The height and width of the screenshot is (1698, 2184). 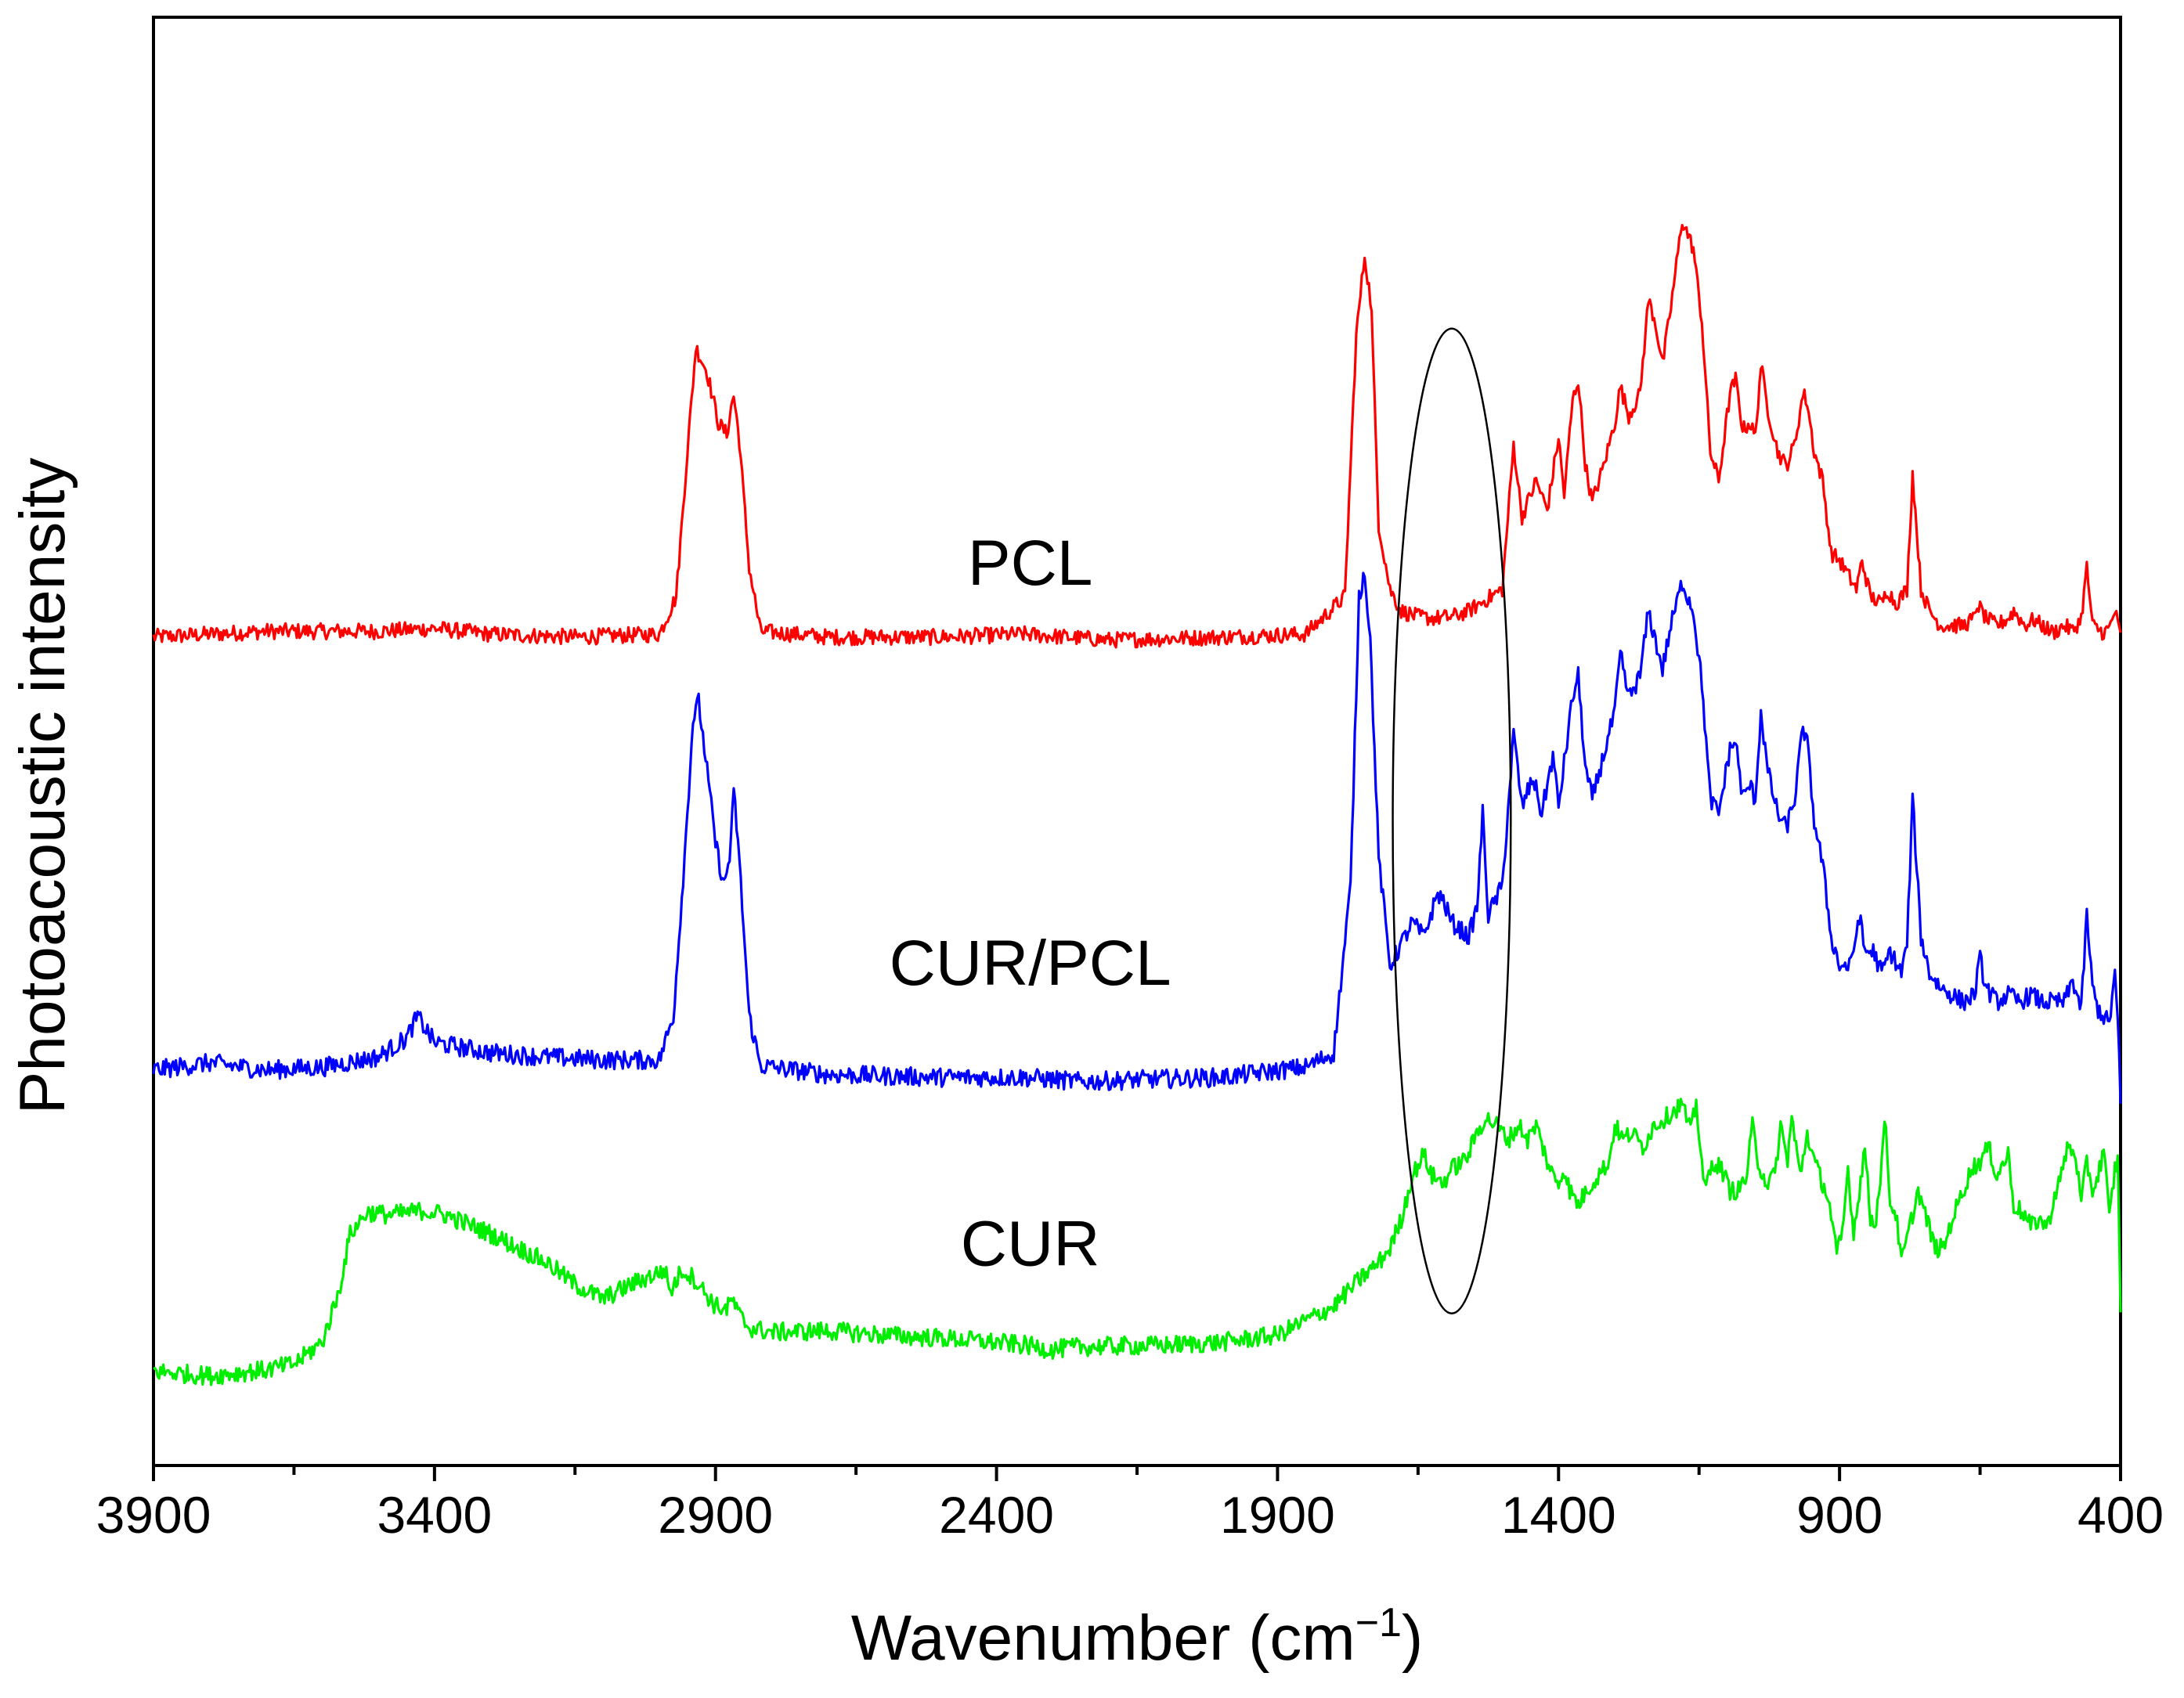 I want to click on x-tick-label: 2400, so click(x=996, y=1515).